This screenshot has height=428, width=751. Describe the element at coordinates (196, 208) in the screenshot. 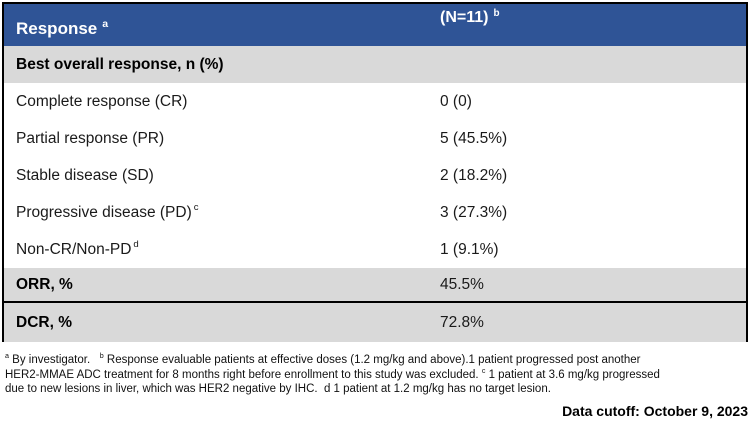

I see `row-superscript: c` at that location.